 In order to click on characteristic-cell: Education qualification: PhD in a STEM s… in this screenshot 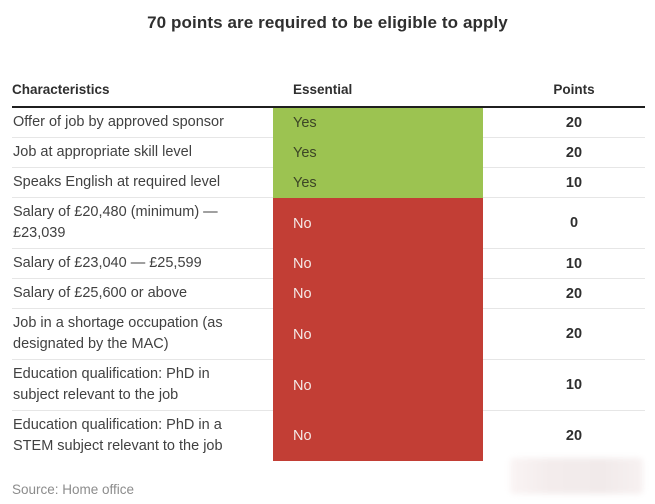, I will do `click(118, 436)`.